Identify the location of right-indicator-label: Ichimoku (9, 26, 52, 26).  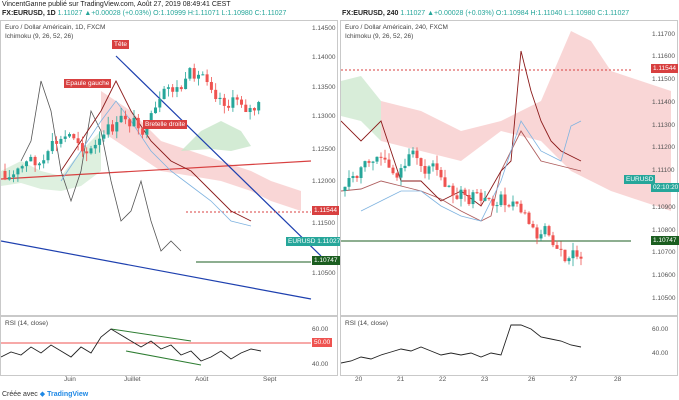
(379, 36).